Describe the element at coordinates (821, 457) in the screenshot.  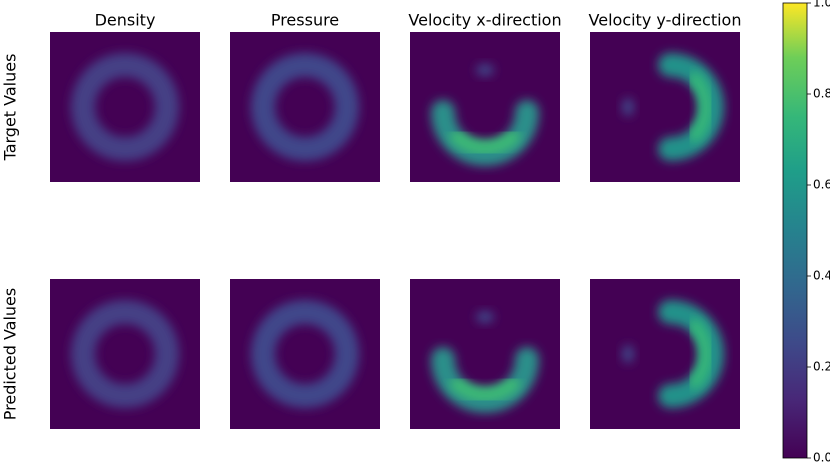
I see `colorbar-tick-label: 0.0` at that location.